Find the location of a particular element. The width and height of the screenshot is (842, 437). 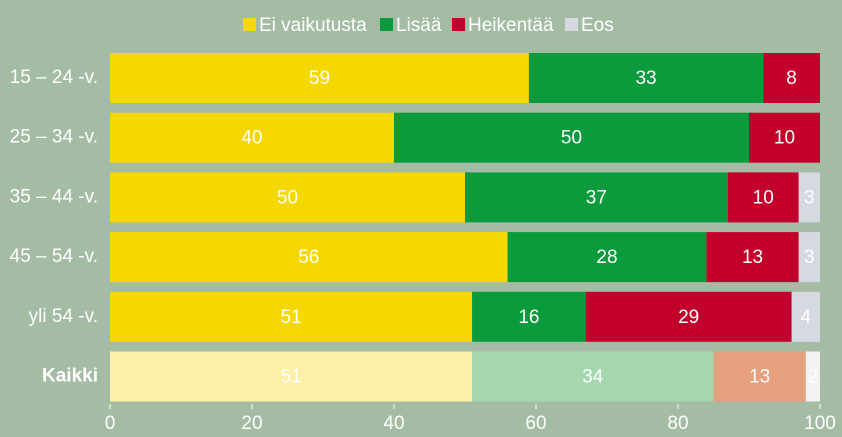

x-tick-label: 100 is located at coordinates (820, 423).